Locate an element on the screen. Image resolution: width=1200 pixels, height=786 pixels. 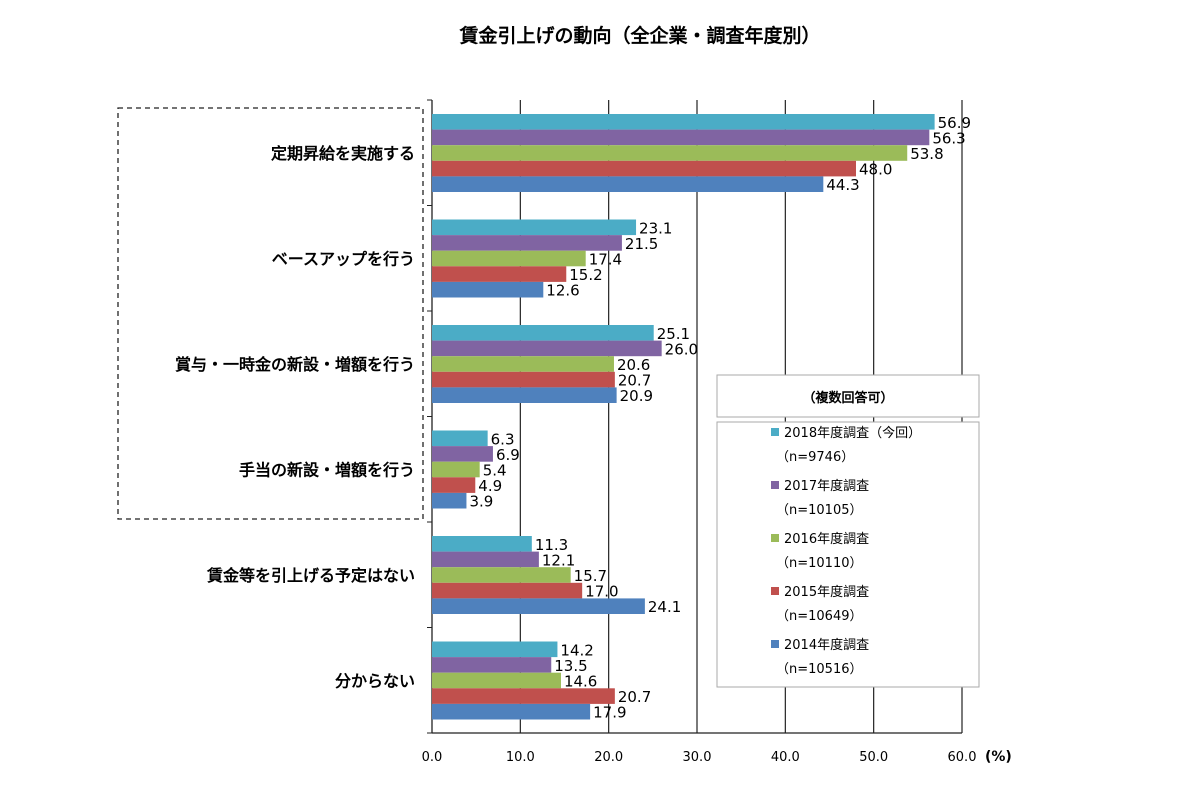
legend-note-box is located at coordinates (848, 396).